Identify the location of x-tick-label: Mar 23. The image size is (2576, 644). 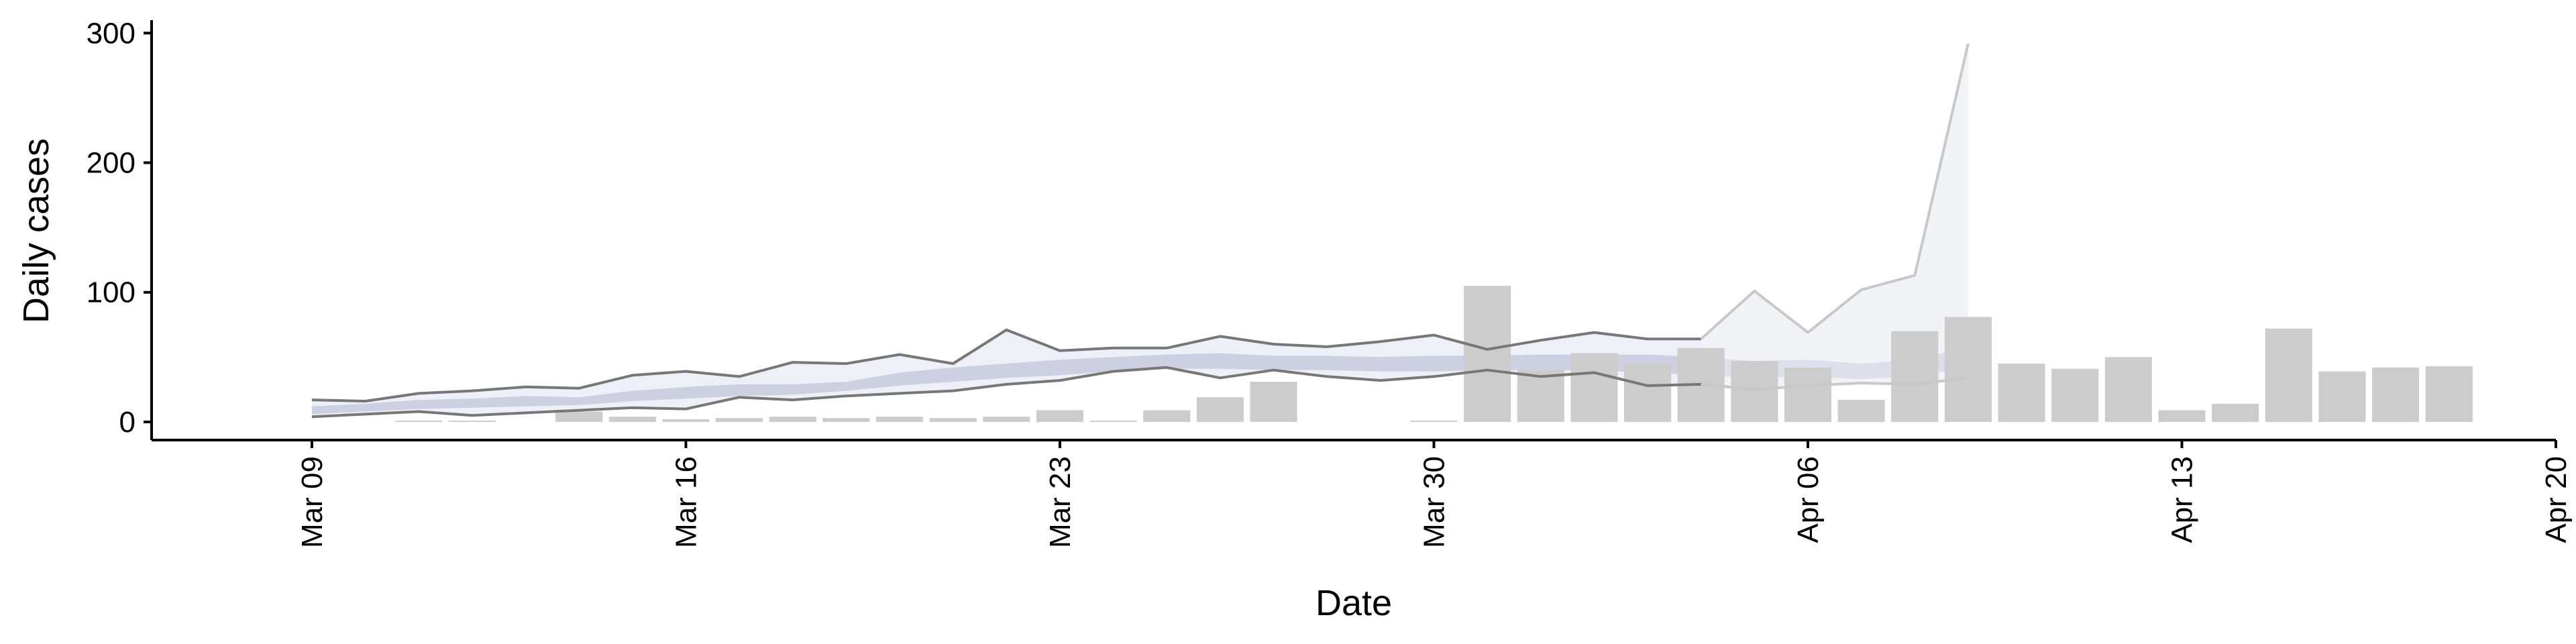
(1060, 502).